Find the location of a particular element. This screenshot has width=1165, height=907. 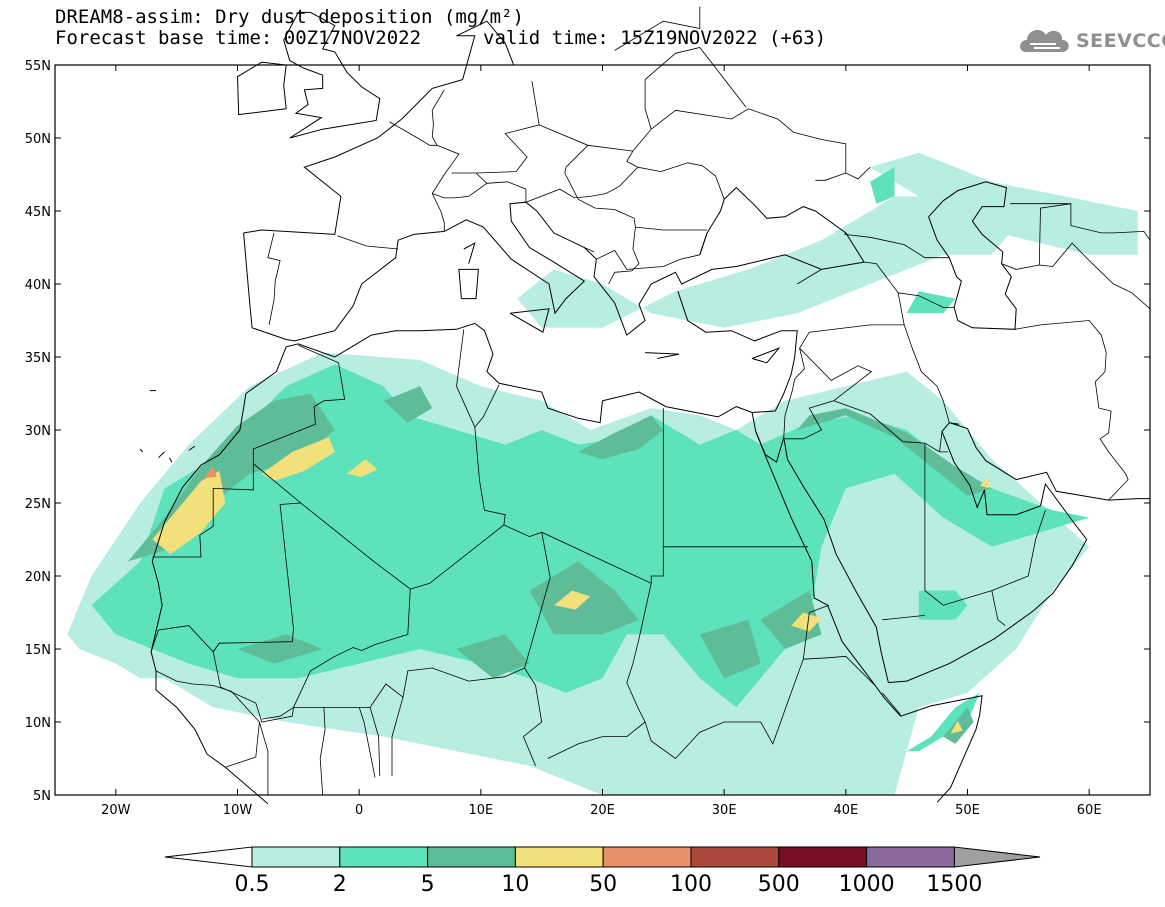

lon-tick-label: 20W is located at coordinates (116, 810).